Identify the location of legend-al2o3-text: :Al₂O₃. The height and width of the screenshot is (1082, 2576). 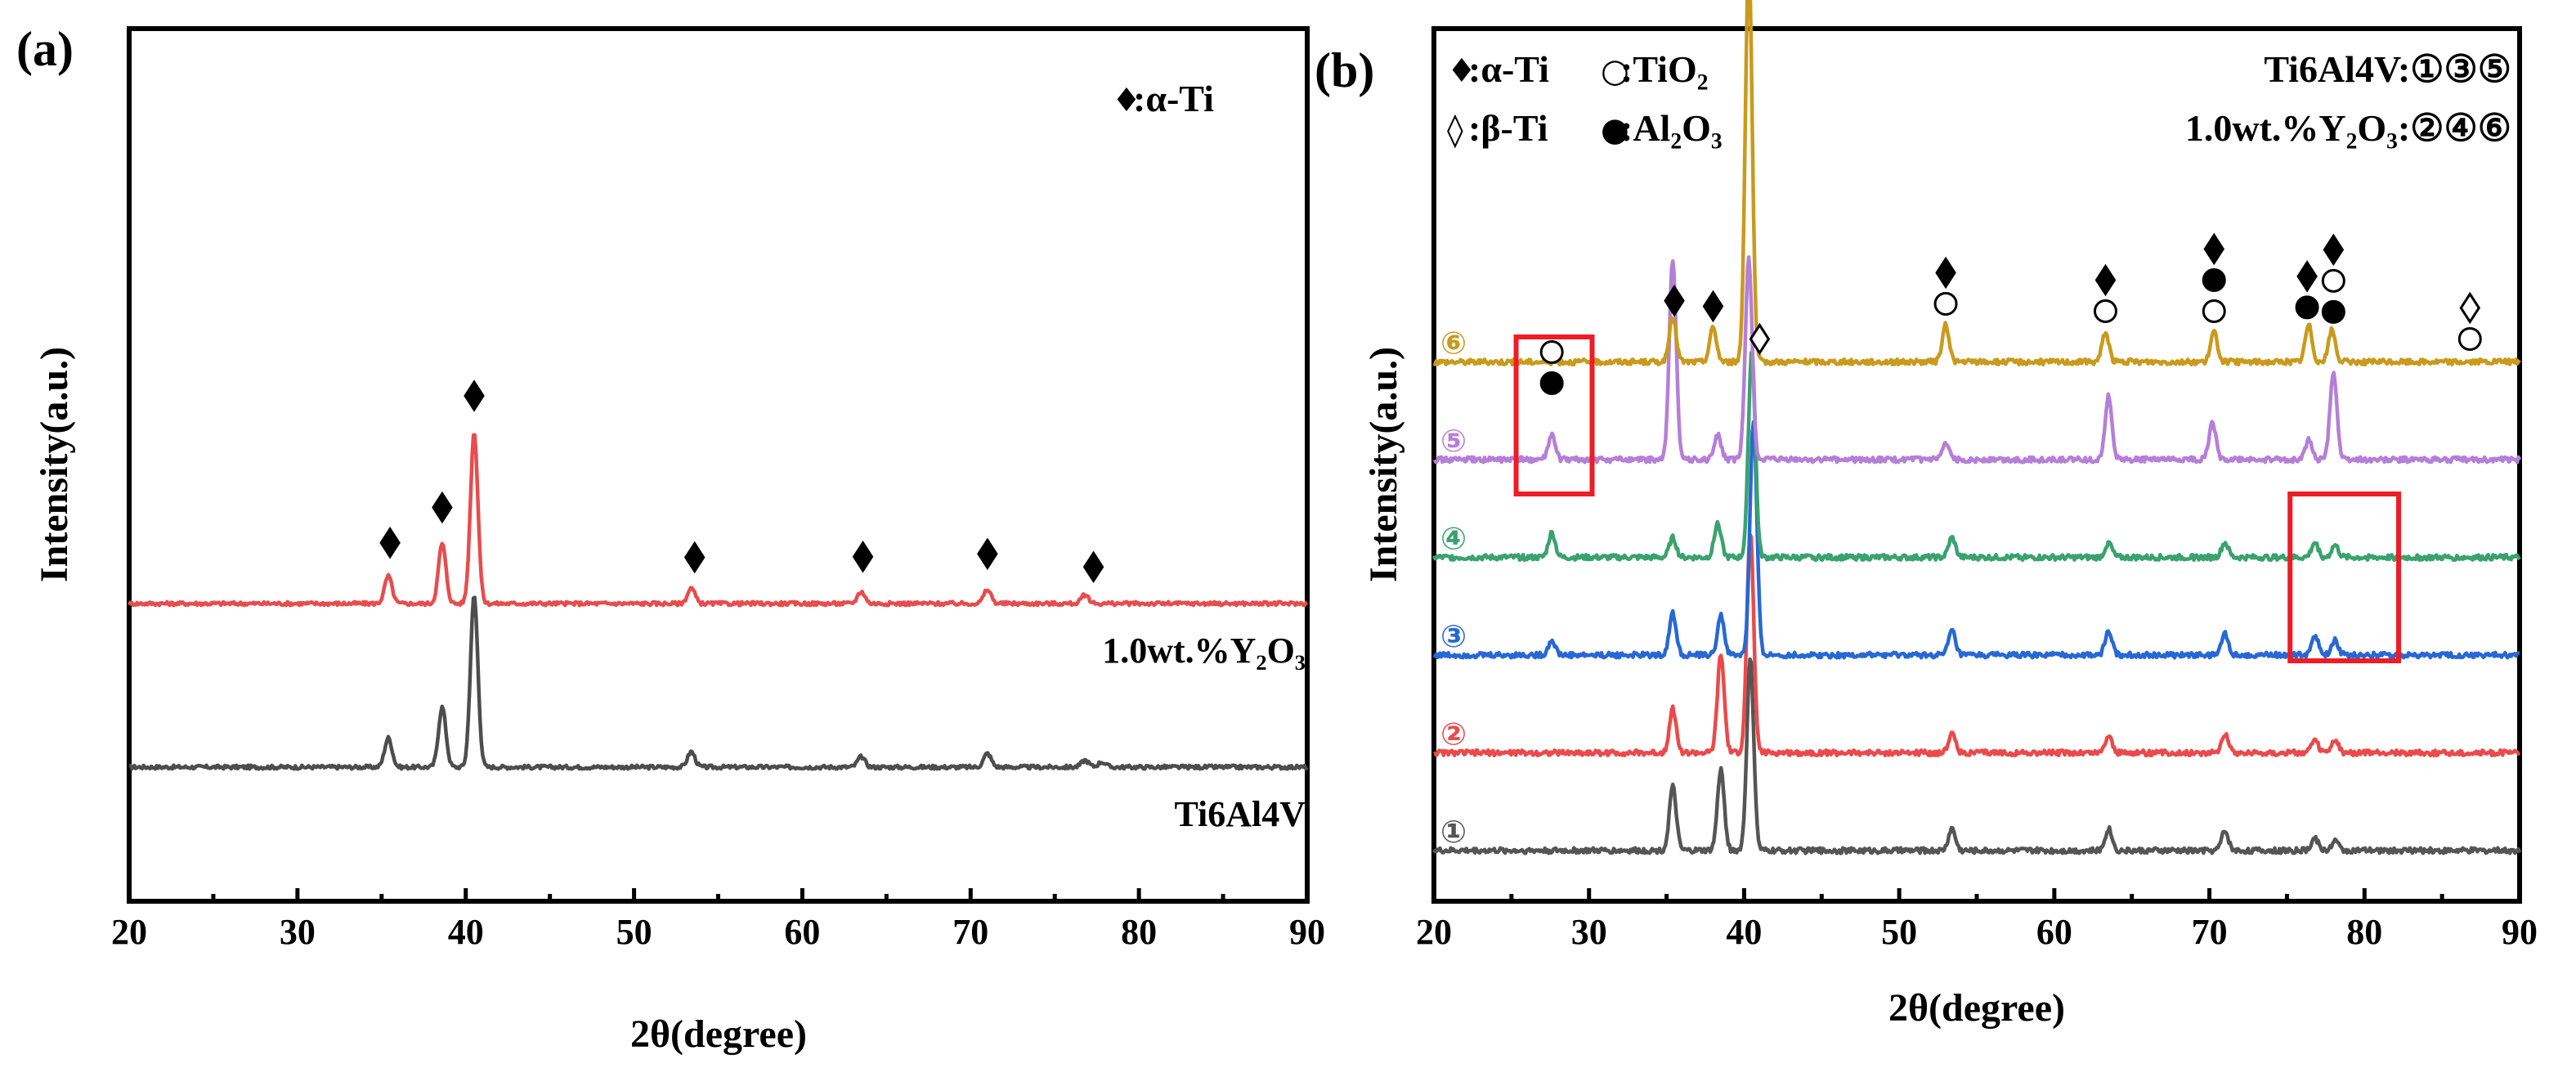
(1671, 128).